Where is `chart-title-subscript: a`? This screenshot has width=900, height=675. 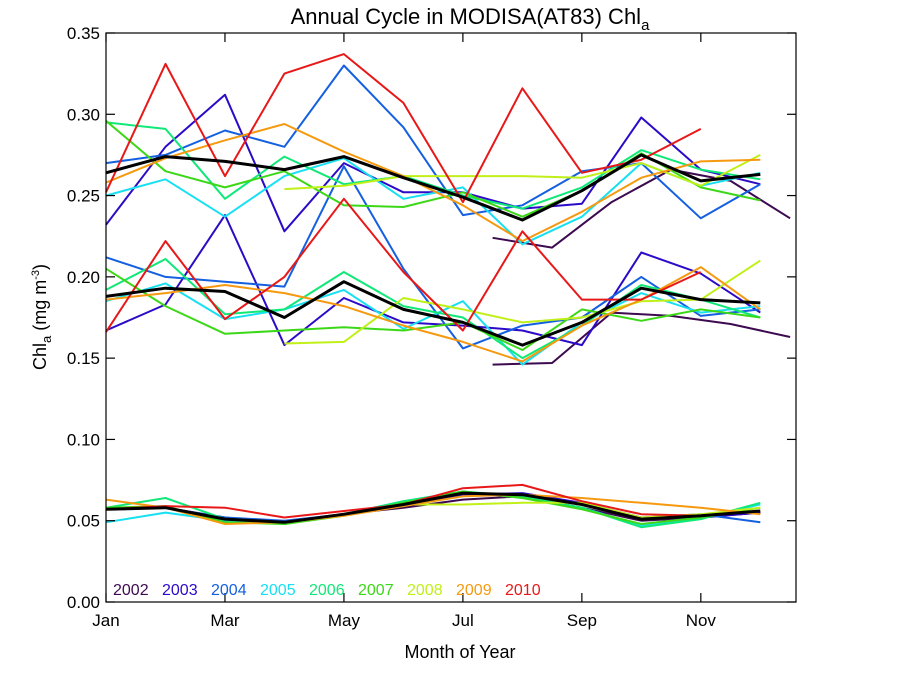 chart-title-subscript: a is located at coordinates (645, 25).